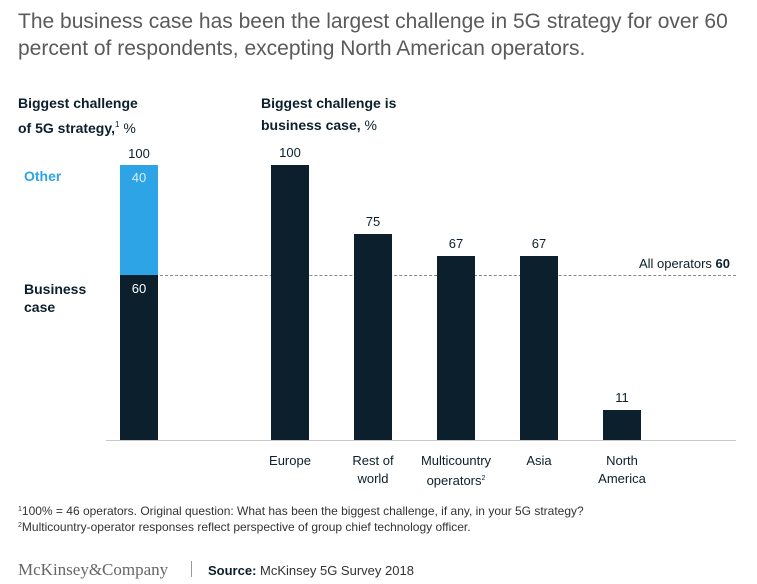  Describe the element at coordinates (622, 397) in the screenshot. I see `bar-value-label-4: 11` at that location.